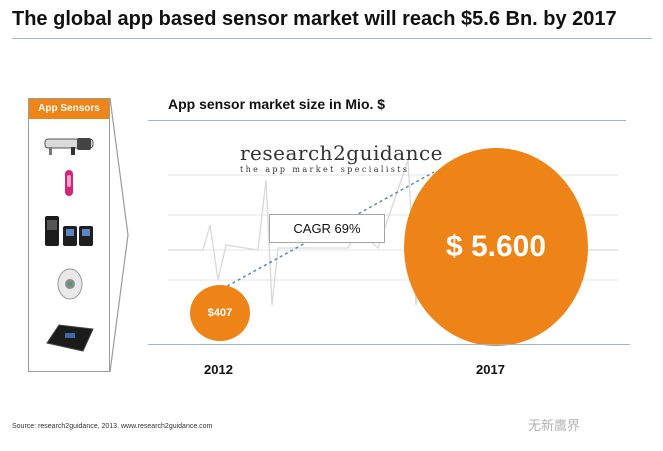 The image size is (663, 451). Describe the element at coordinates (70, 338) in the screenshot. I see `smart-scale-icon` at that location.